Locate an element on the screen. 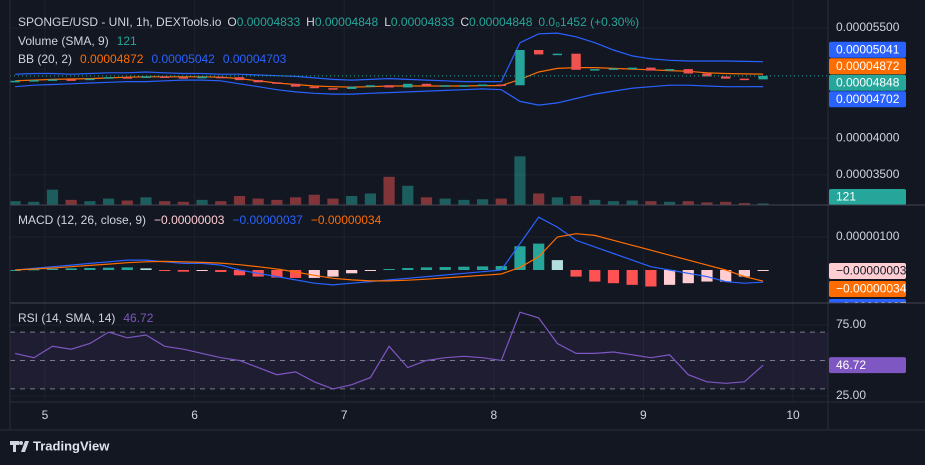 The width and height of the screenshot is (925, 465). y-tick-label: 25.00 is located at coordinates (851, 395).